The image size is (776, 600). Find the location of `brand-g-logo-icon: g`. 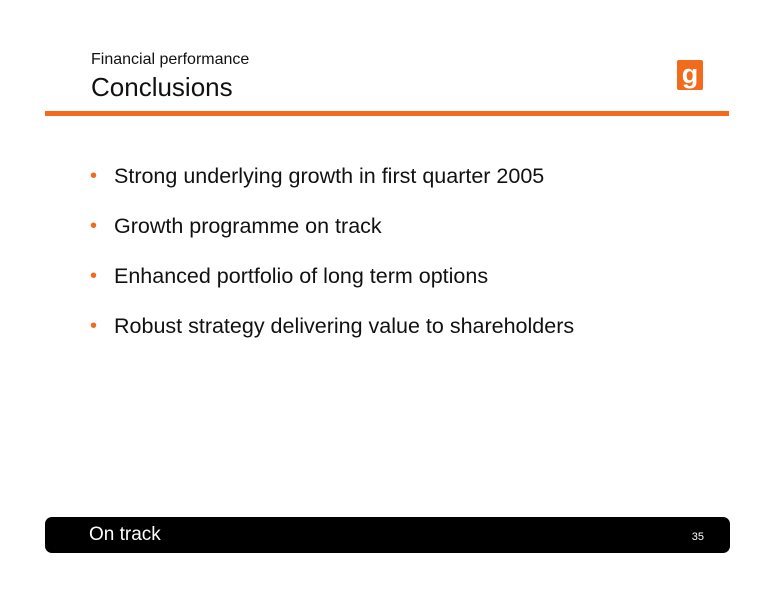

brand-g-logo-icon: g is located at coordinates (690, 75).